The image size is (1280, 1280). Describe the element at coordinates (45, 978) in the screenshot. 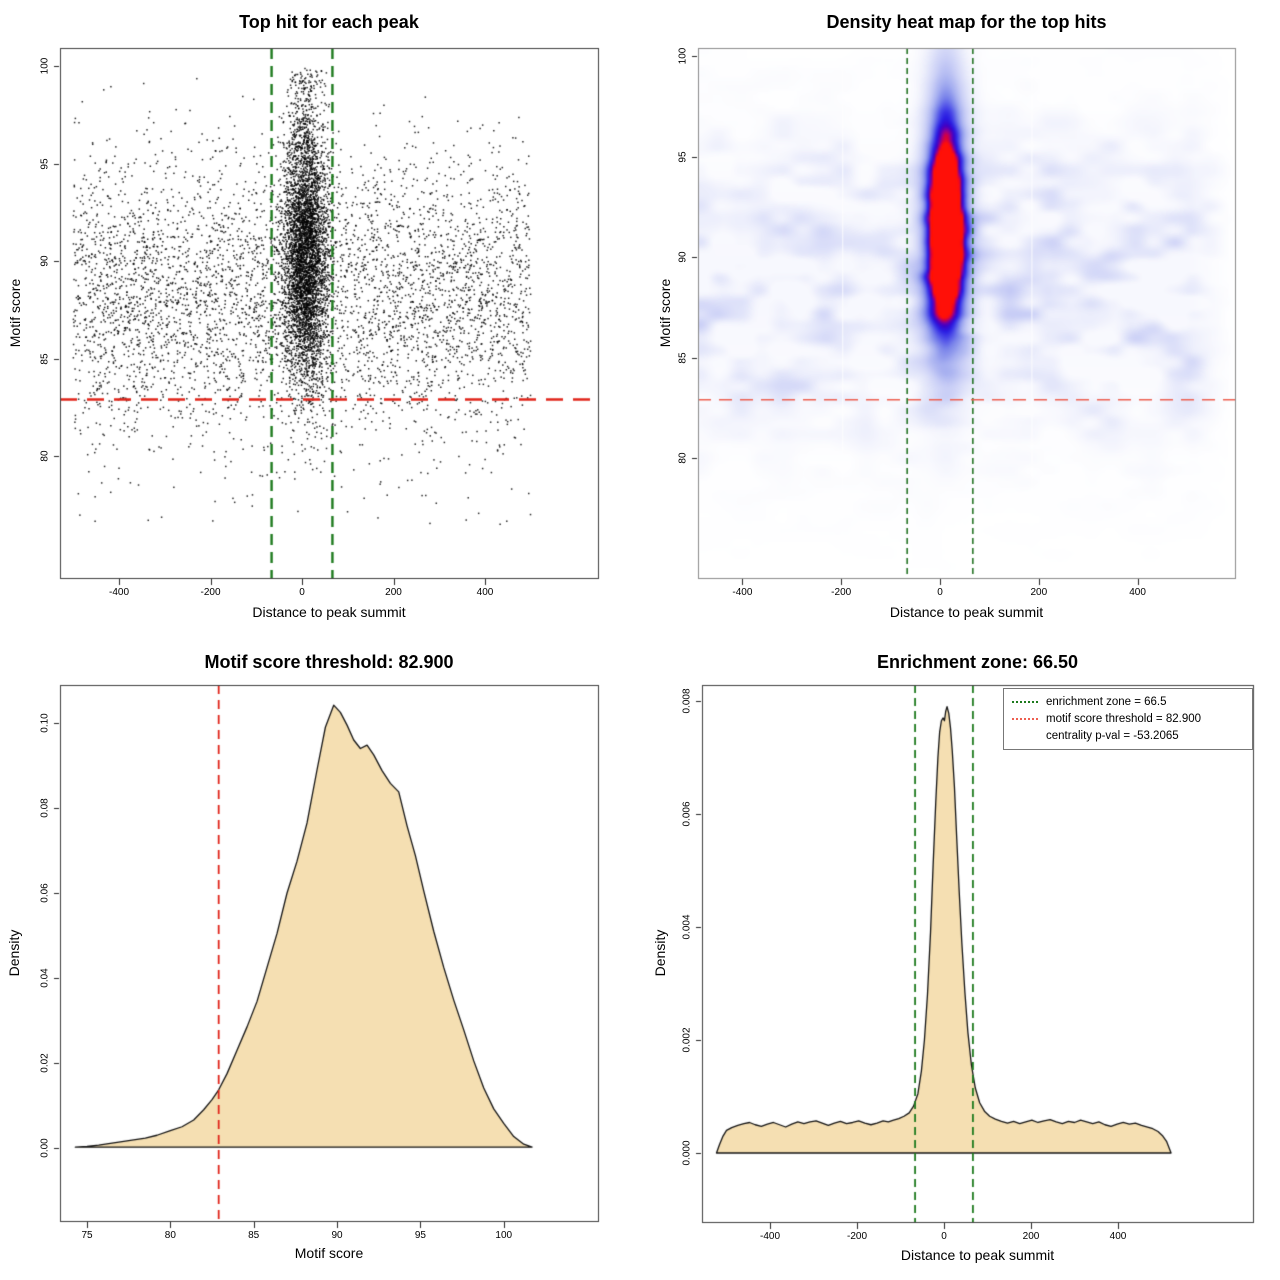

I see `y-tick-label: 0.04` at that location.